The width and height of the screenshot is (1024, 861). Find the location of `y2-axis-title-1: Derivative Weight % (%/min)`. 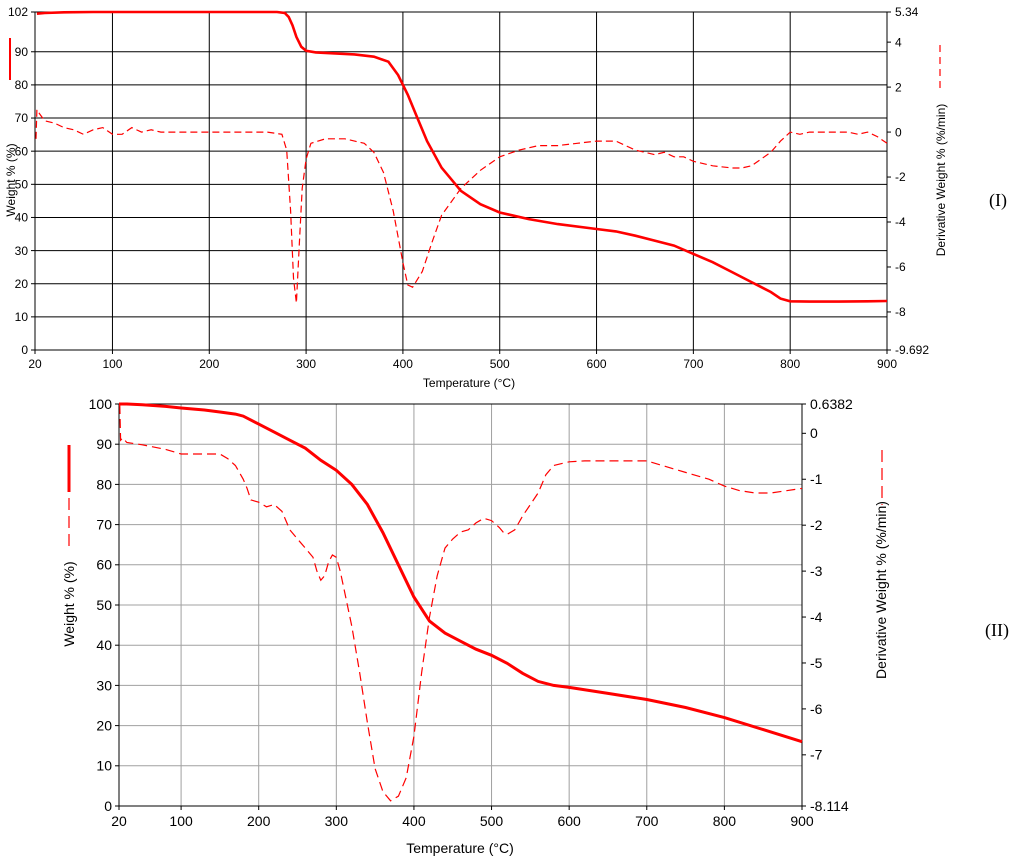

y2-axis-title-1: Derivative Weight % (%/min) is located at coordinates (941, 180).